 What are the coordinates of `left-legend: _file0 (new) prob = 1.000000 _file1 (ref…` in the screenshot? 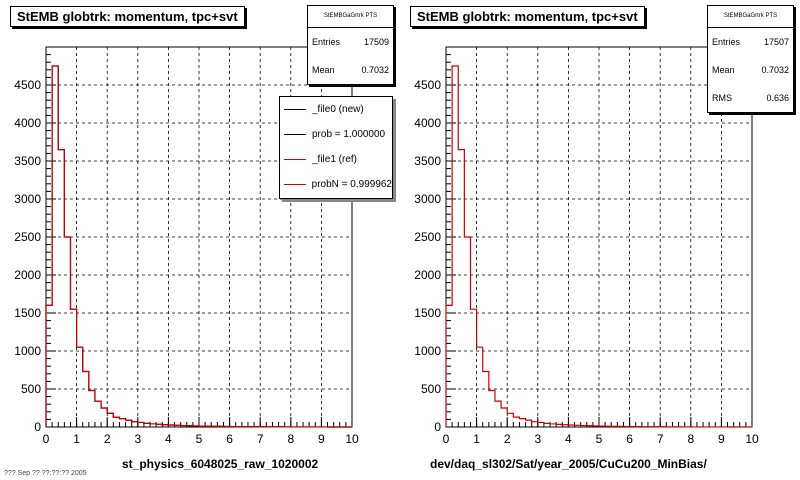 It's located at (336, 147).